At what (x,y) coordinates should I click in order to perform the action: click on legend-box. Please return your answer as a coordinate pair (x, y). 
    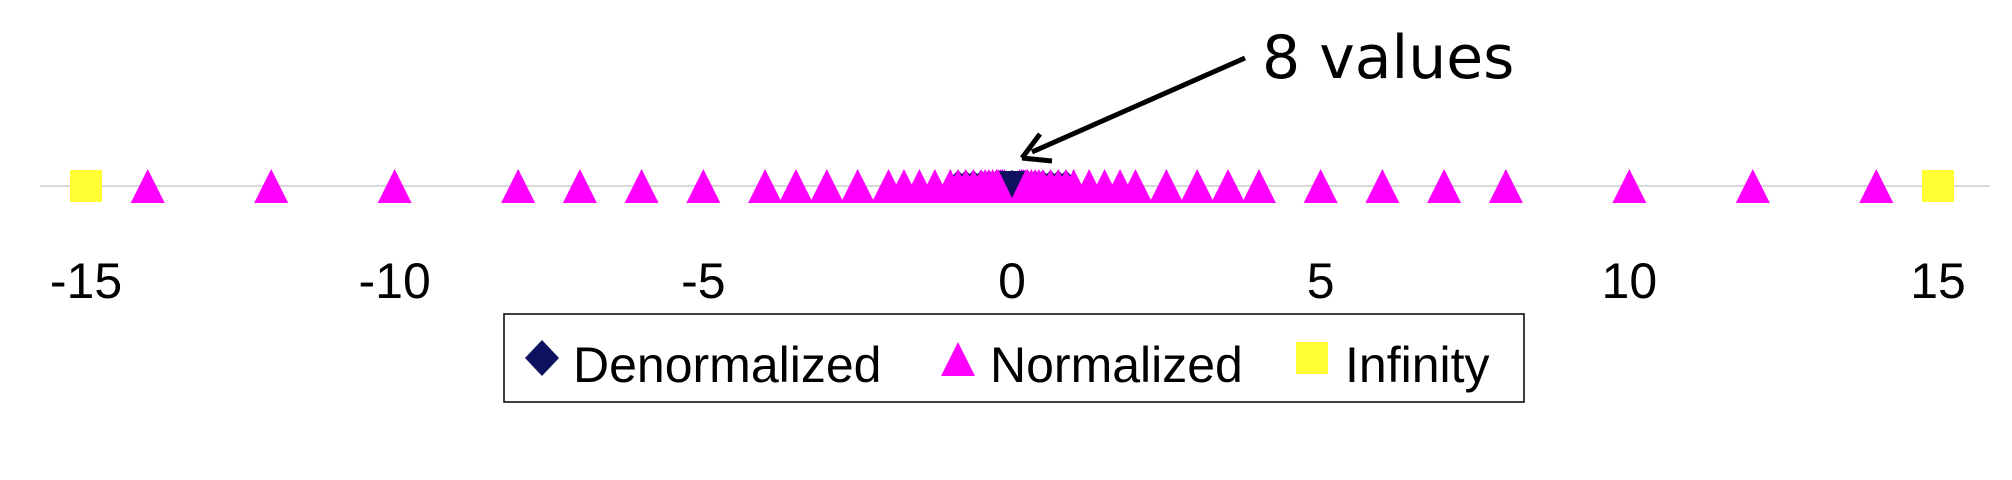
    Looking at the image, I should click on (1014, 358).